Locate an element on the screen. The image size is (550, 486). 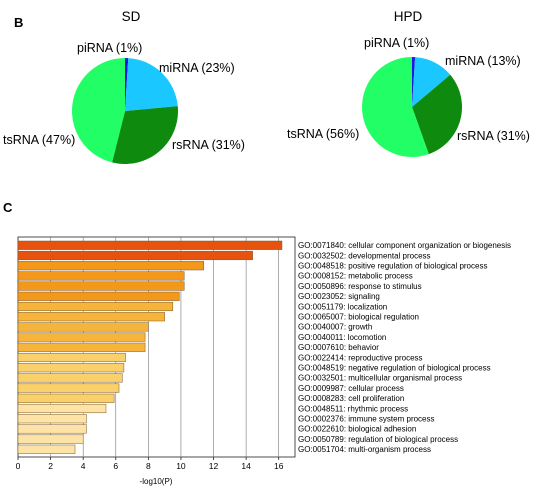
x-axis-ticks: 0 2 4 6 8 10 12 14 16 is located at coordinates (150, 464).